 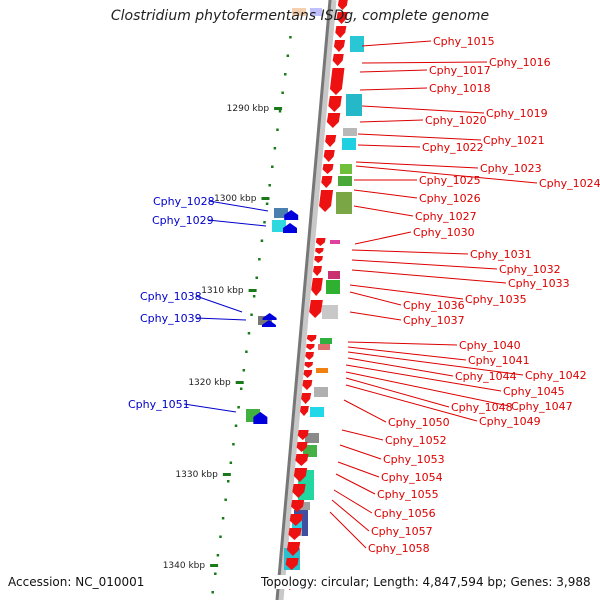 What do you see at coordinates (514, 140) in the screenshot?
I see `gene-label-minus: Cphy_1021` at bounding box center [514, 140].